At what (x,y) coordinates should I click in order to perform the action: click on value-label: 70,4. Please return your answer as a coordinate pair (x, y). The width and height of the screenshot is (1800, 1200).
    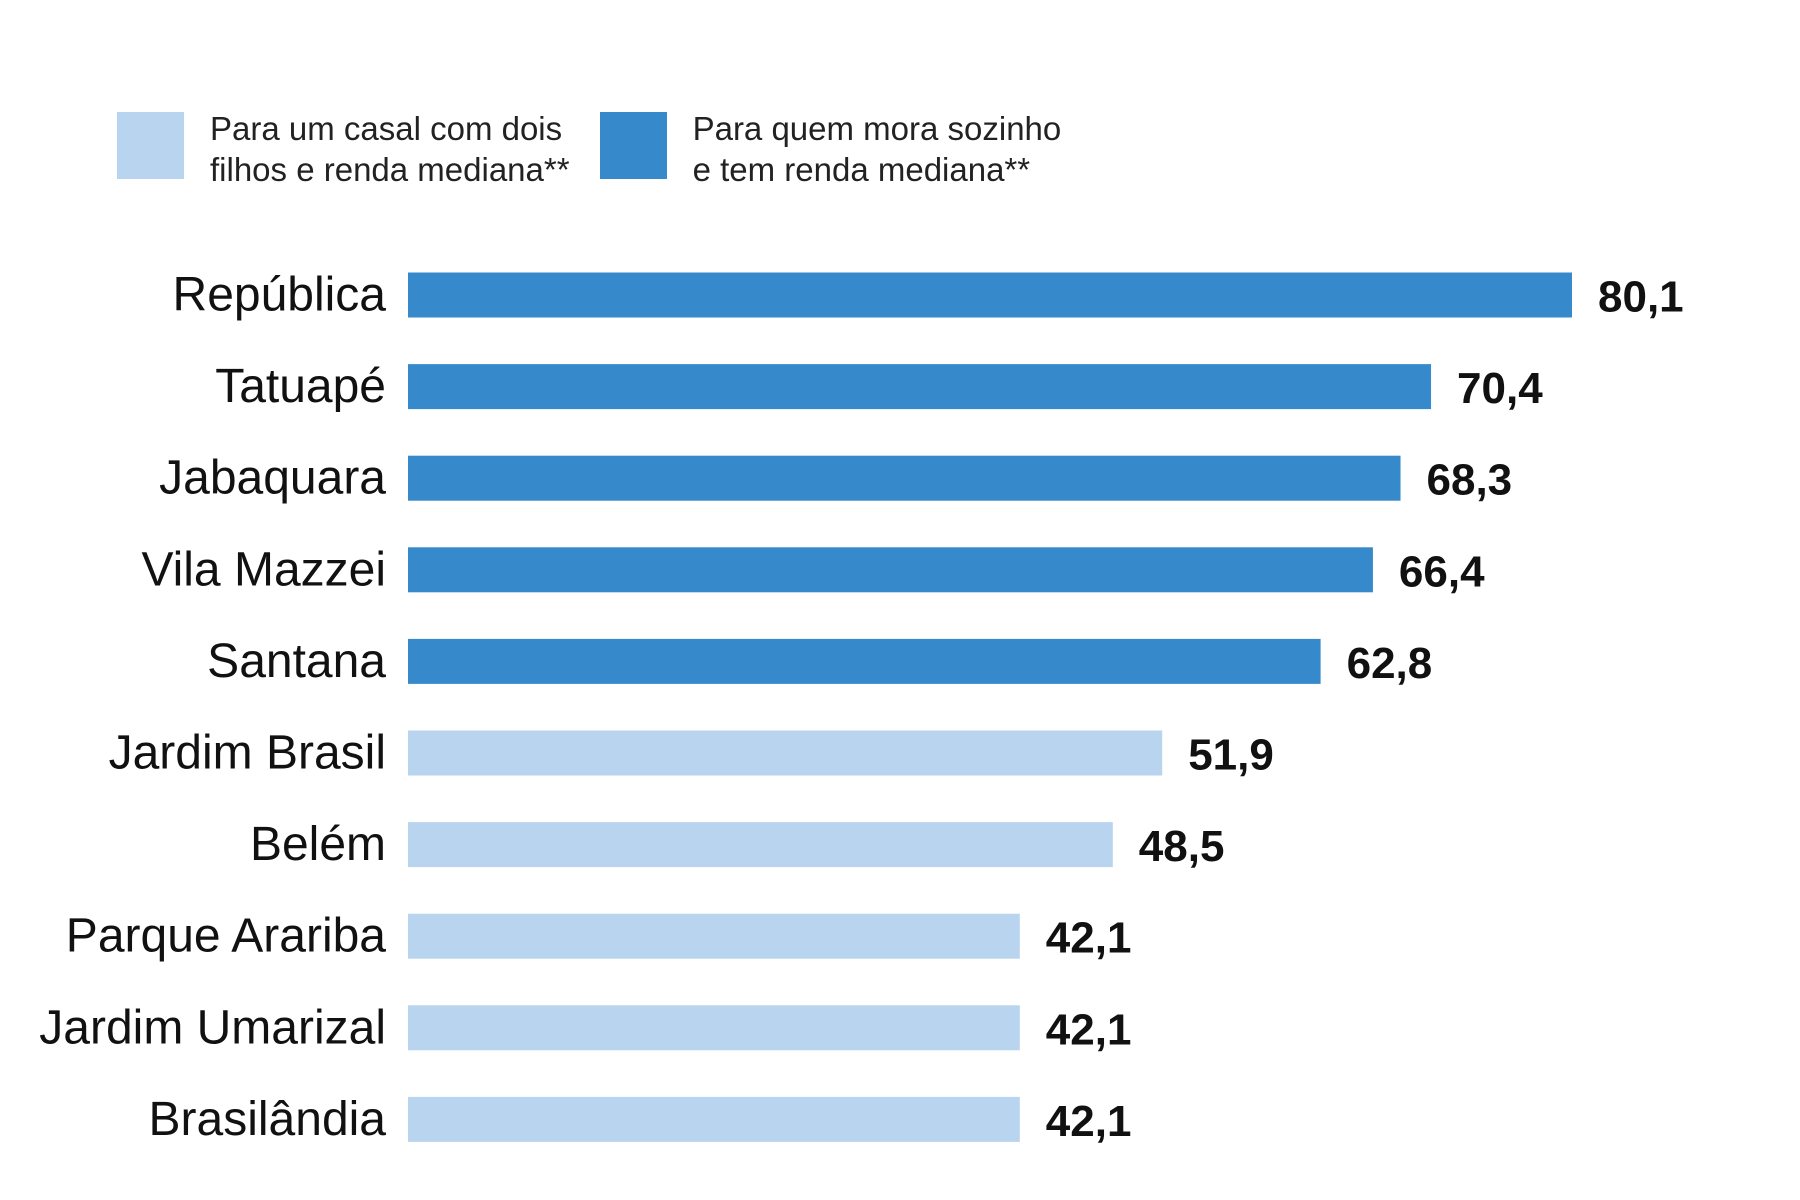
    Looking at the image, I should click on (1500, 388).